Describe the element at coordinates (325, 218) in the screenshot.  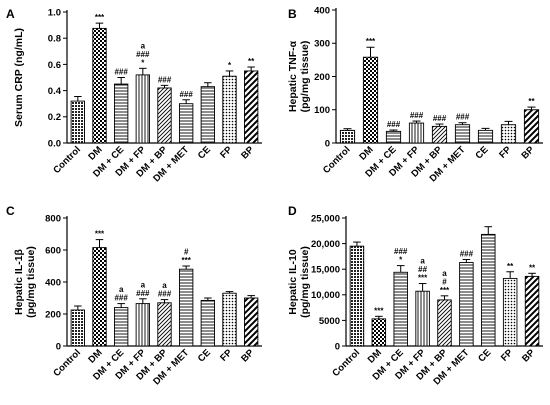
I see `y-tick-label: 25,000` at that location.